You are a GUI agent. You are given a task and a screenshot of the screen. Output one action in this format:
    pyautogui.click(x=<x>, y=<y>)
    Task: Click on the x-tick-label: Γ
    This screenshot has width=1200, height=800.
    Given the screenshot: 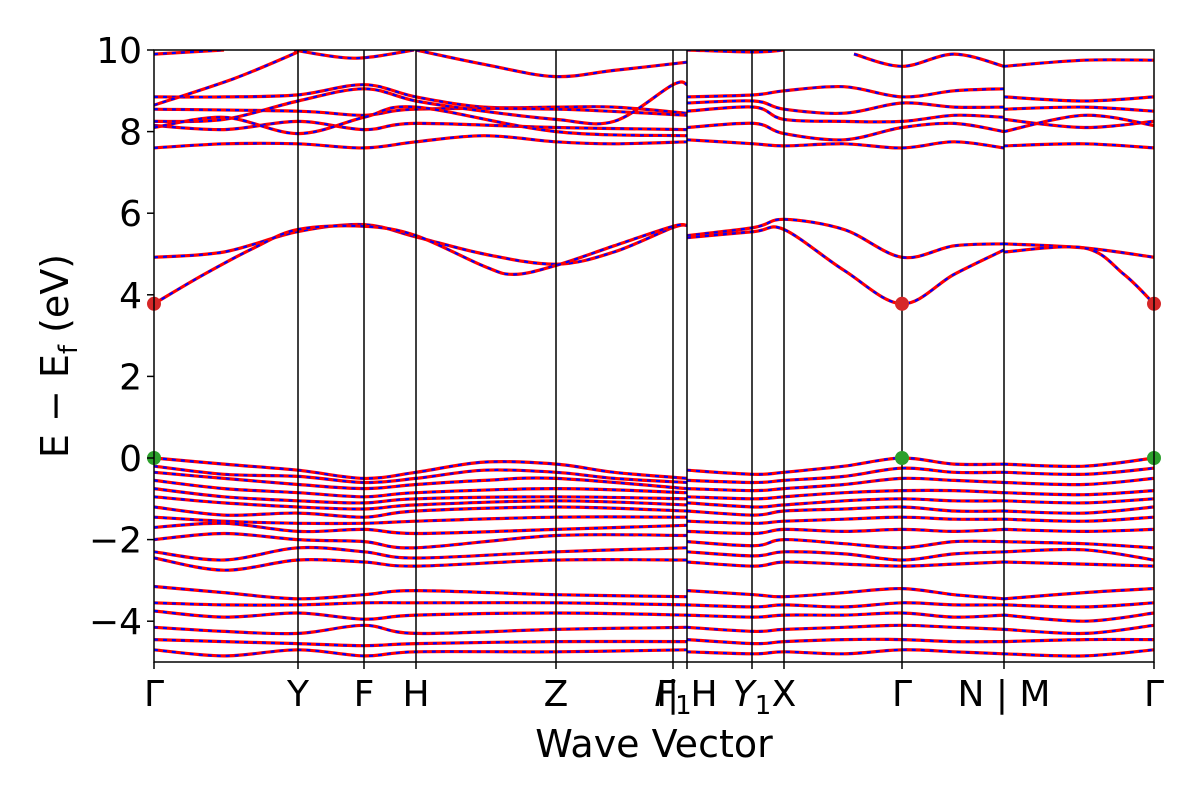 What is the action you would take?
    pyautogui.click(x=902, y=694)
    